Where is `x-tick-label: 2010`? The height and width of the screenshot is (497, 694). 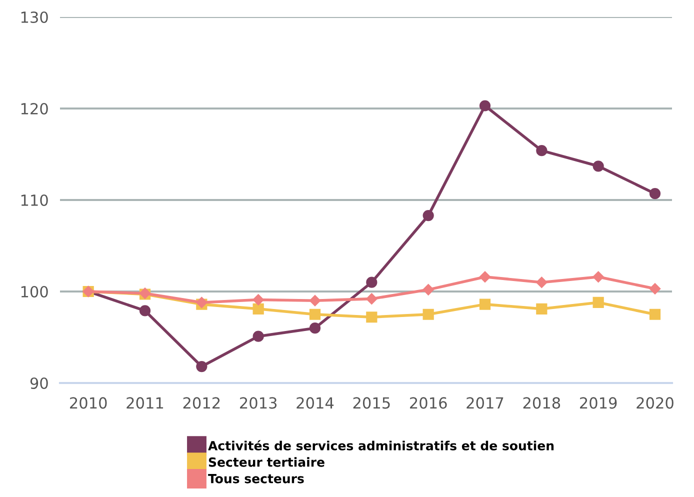 x-tick-label: 2010 is located at coordinates (88, 403).